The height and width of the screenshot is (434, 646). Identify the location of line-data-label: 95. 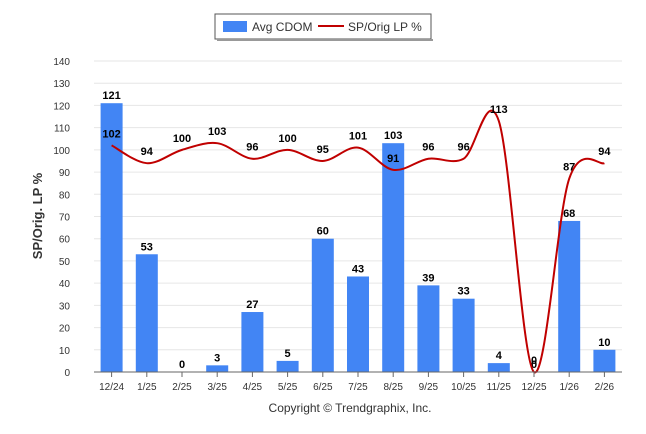
(323, 150).